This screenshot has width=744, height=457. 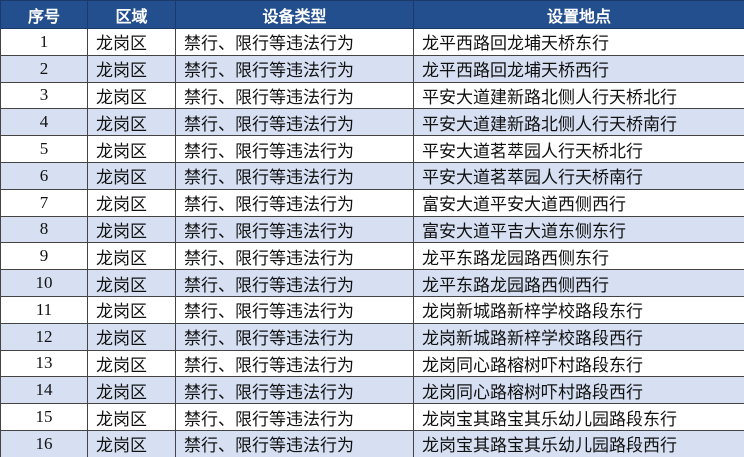 What do you see at coordinates (44, 229) in the screenshot?
I see `table-cell: 8` at bounding box center [44, 229].